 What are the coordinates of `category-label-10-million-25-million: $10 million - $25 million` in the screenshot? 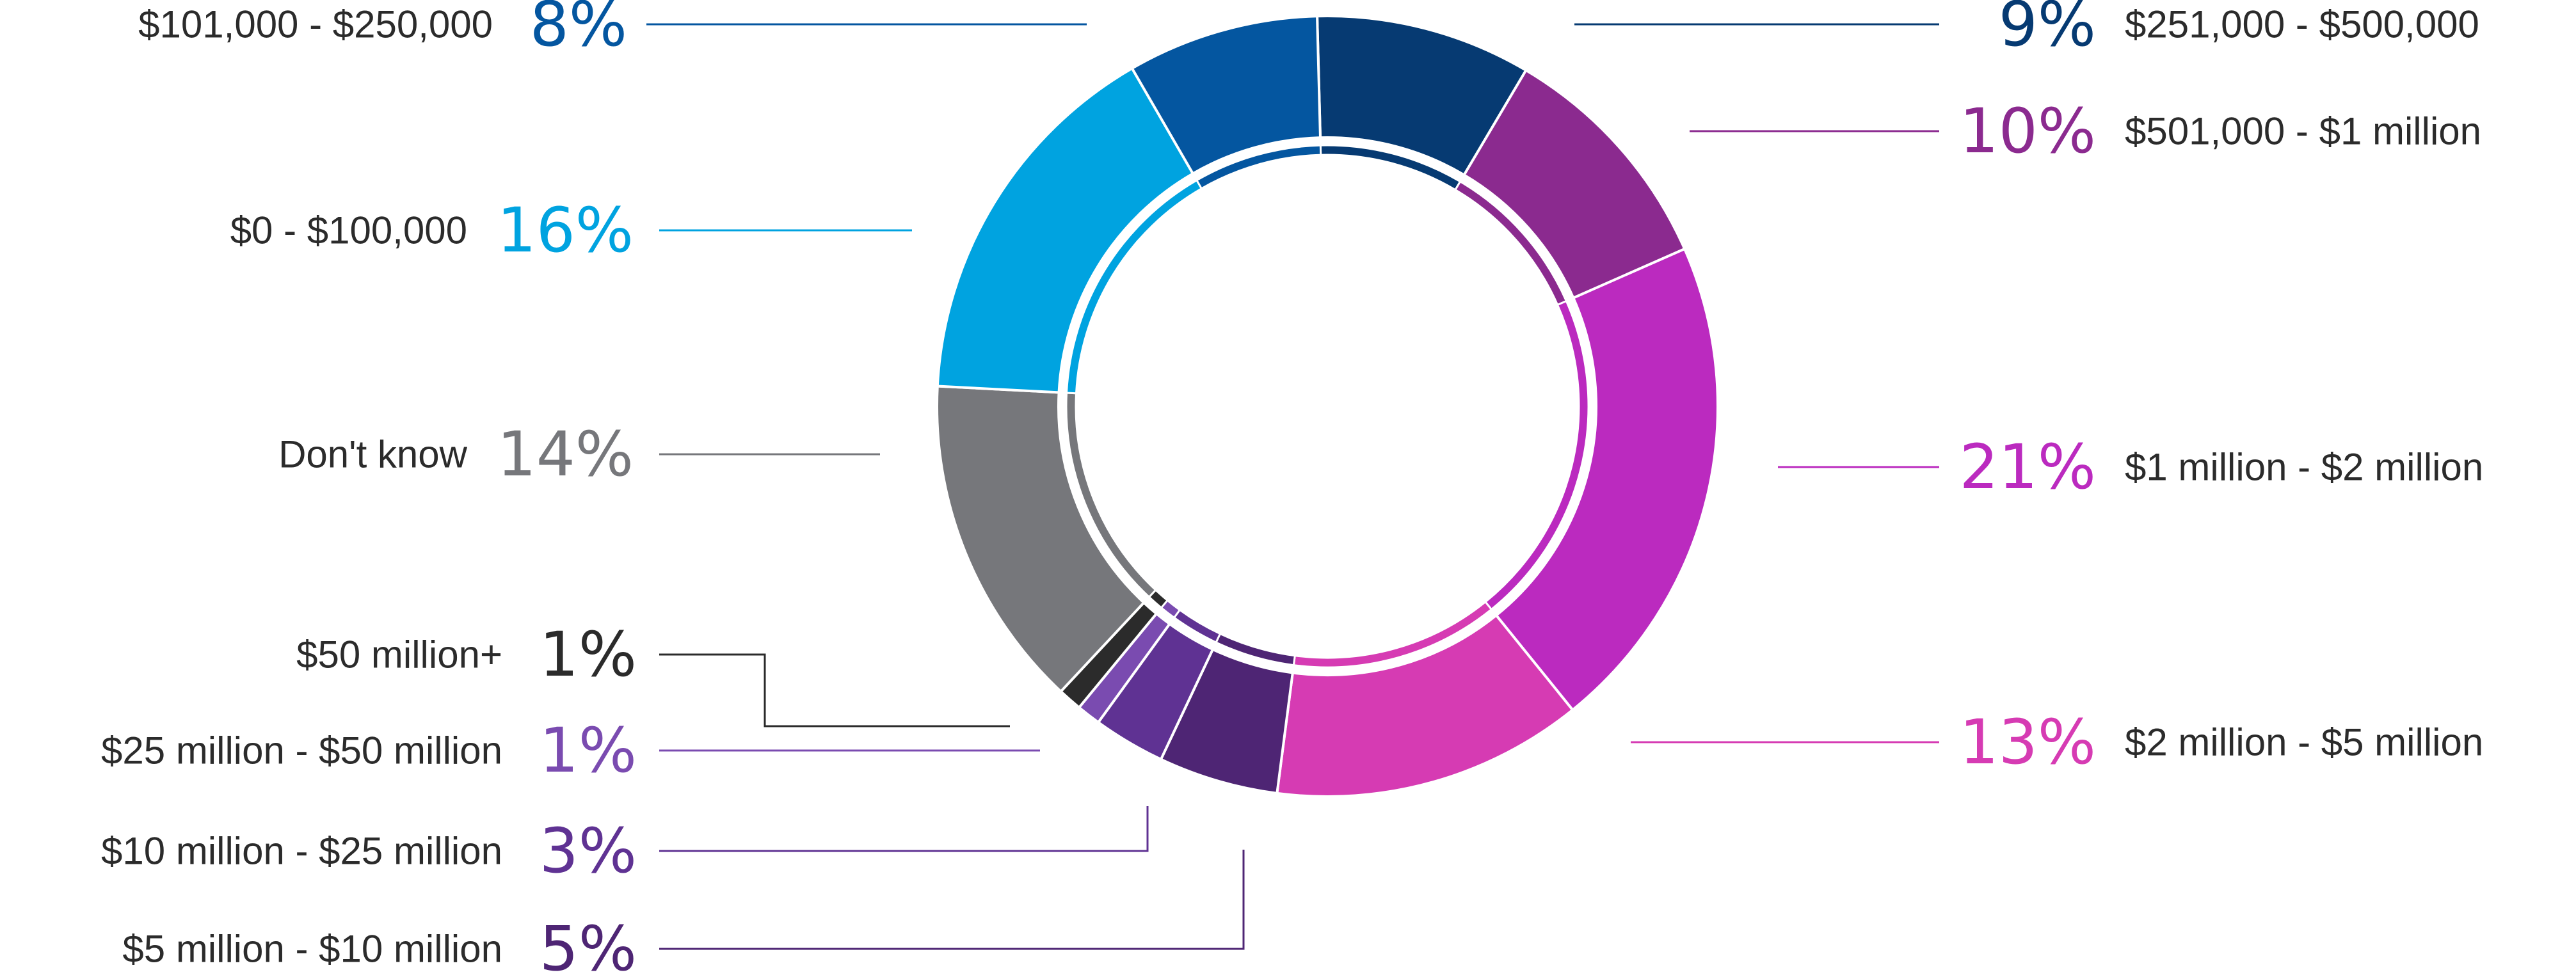 It's located at (301, 851).